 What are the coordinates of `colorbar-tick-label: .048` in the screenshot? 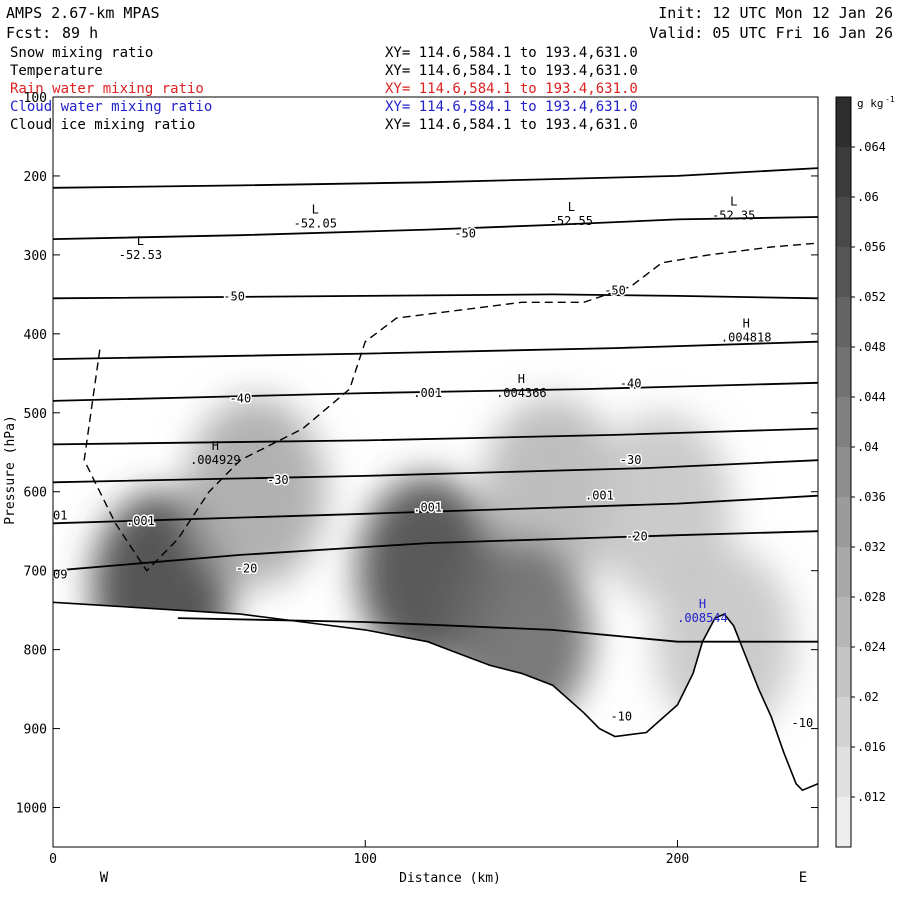 It's located at (871, 347).